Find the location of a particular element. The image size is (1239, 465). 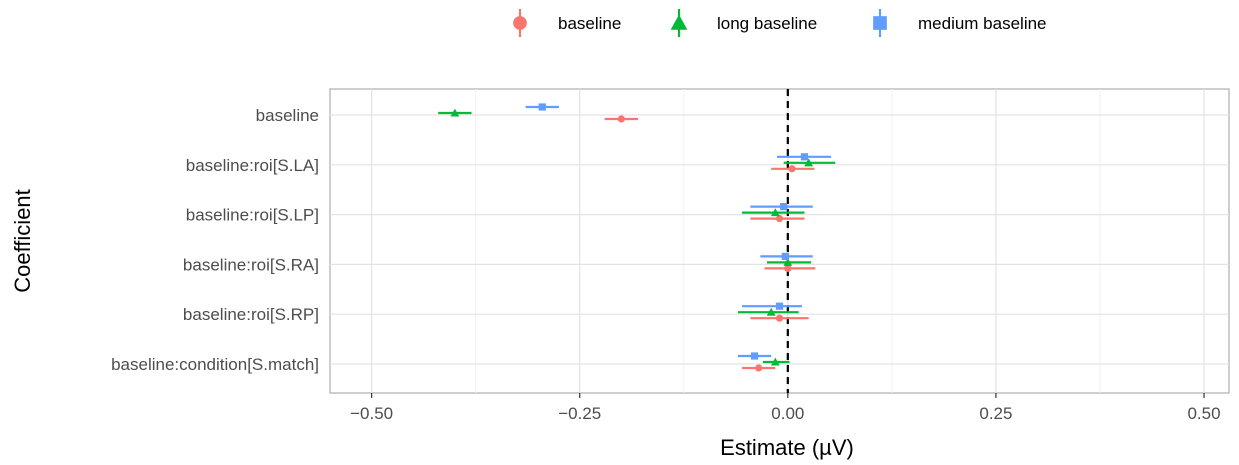

series-baseline is located at coordinates (710, 243).